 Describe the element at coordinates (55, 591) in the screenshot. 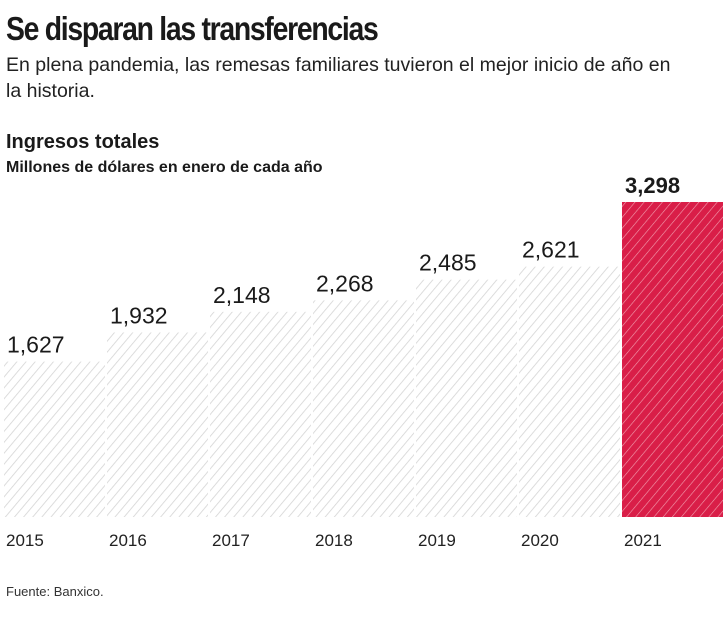

I see `source-note: Fuente: Banxico.` at that location.